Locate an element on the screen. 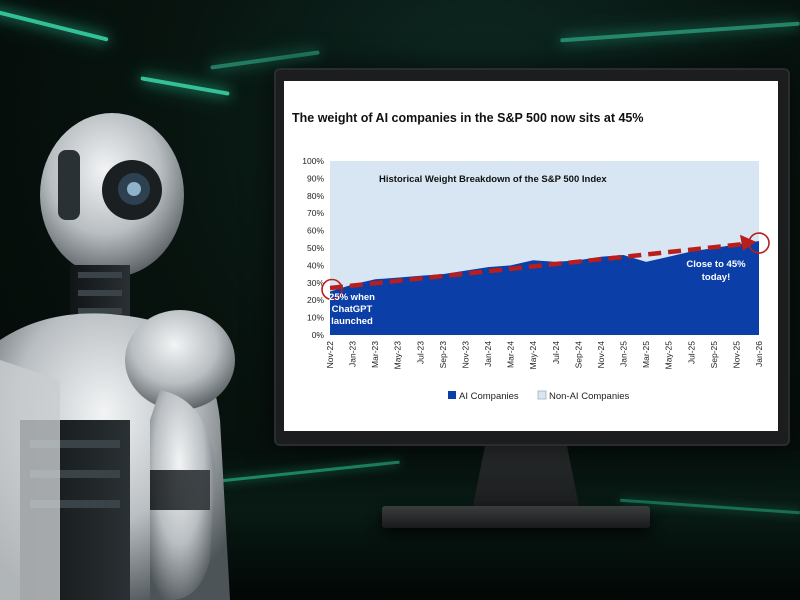  y-tick-label: 80% is located at coordinates (315, 196).